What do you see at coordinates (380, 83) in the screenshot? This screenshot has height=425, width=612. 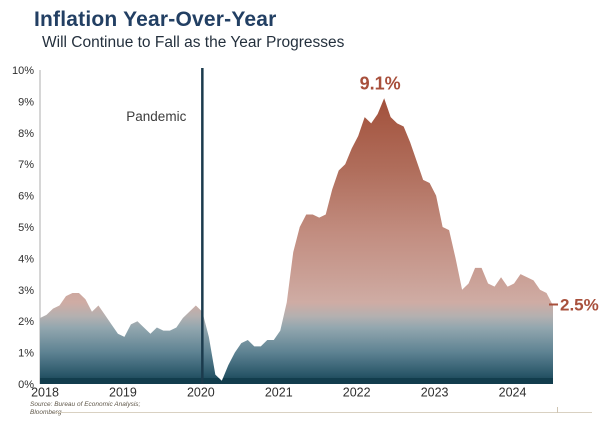 I see `peak-annotation: 9.1%` at bounding box center [380, 83].